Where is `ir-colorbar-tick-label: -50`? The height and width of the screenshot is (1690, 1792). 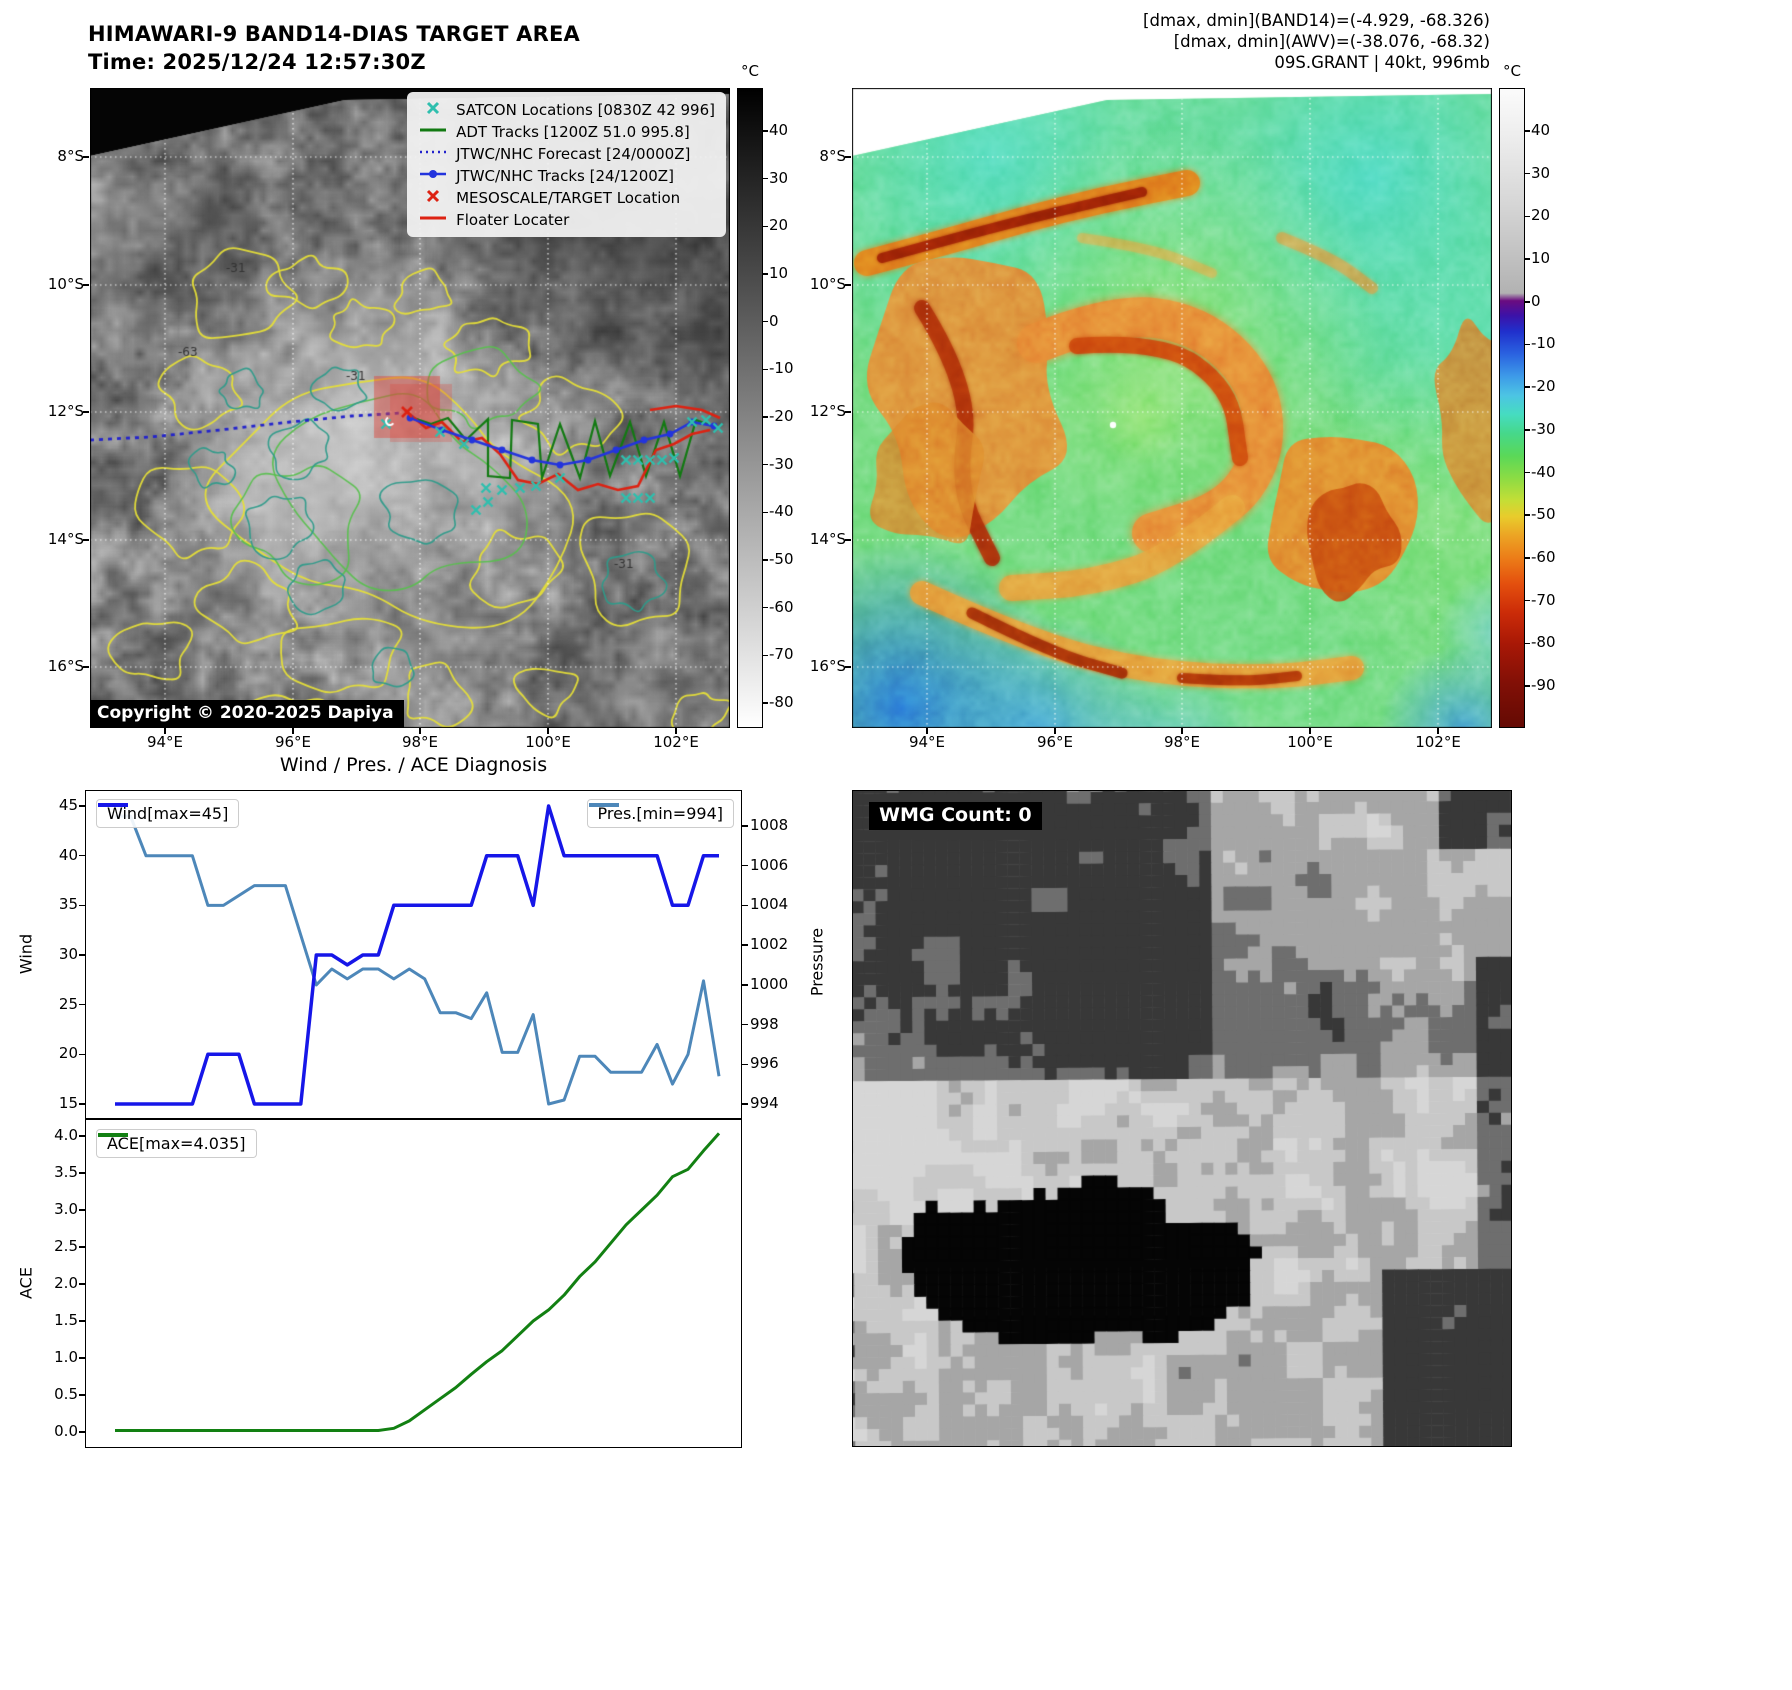 ir-colorbar-tick-label: -50 is located at coordinates (781, 559).